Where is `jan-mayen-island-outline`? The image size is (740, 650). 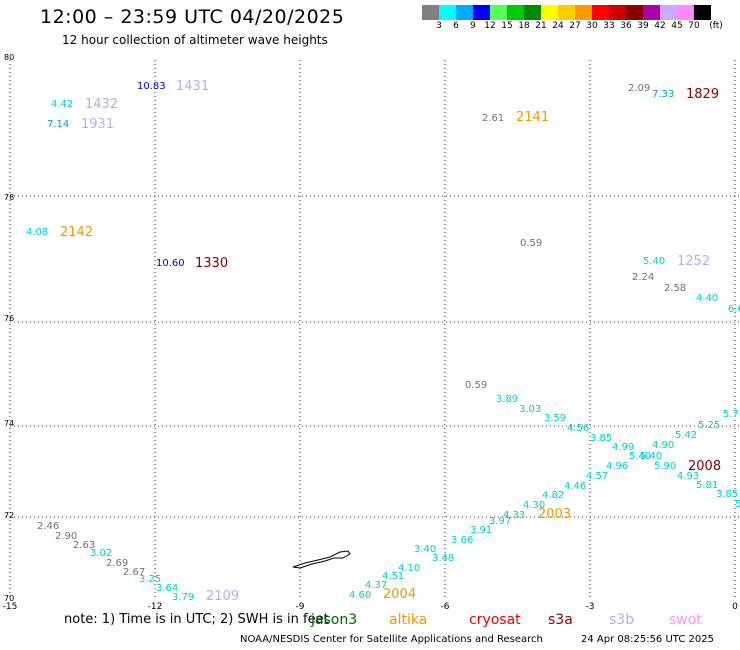
jan-mayen-island-outline is located at coordinates (321, 559).